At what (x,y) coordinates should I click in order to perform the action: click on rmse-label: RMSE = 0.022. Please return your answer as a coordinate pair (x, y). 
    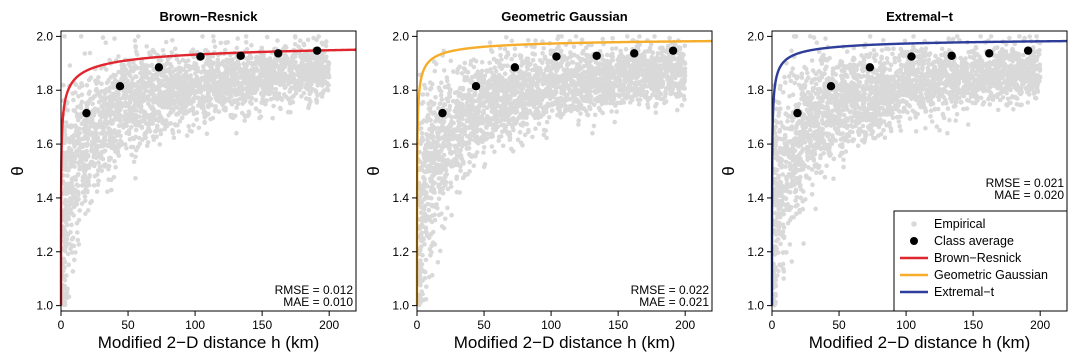
    Looking at the image, I should click on (670, 290).